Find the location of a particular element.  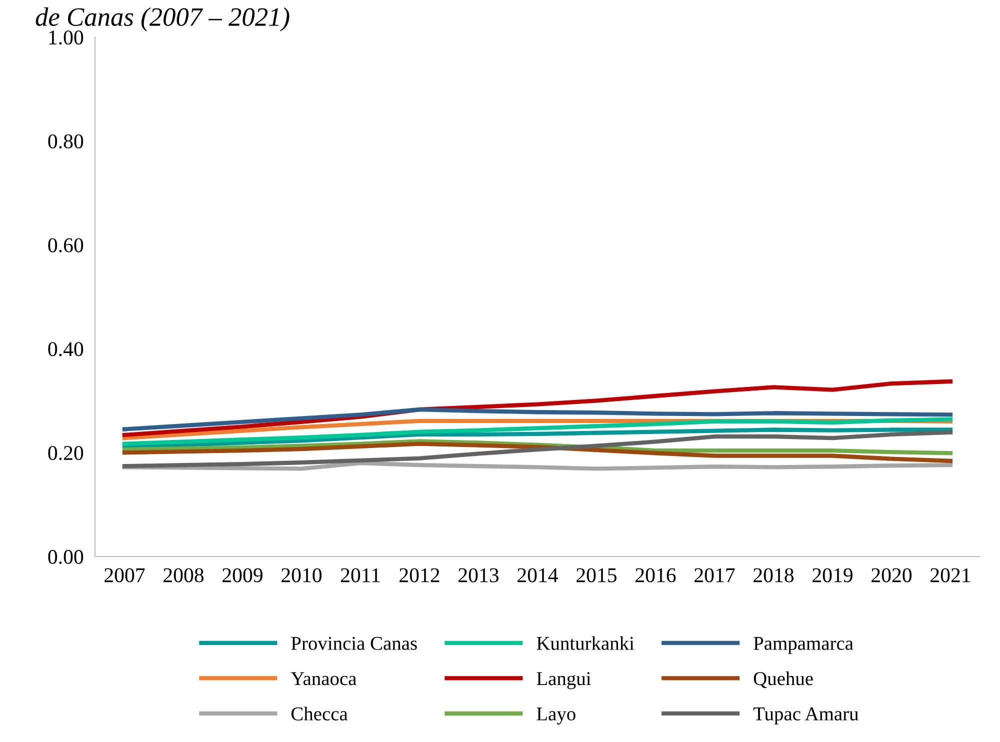

legend-label: Provincia Canas is located at coordinates (354, 643).